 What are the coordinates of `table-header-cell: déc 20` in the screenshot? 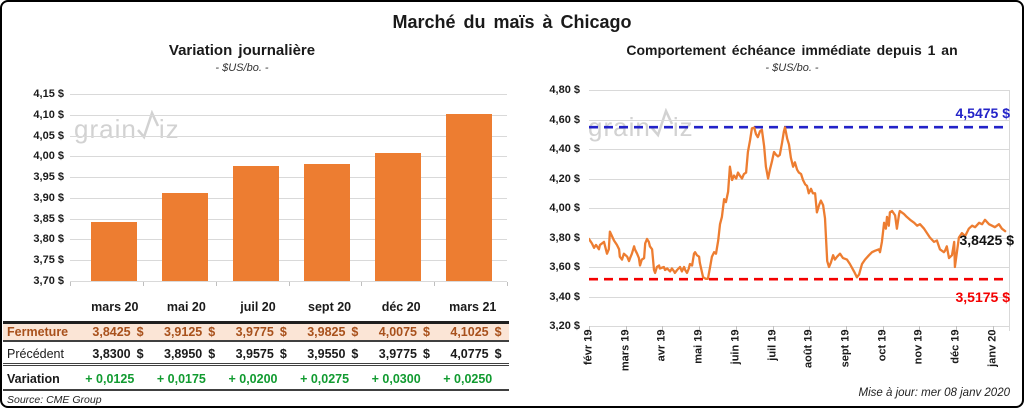 It's located at (401, 307).